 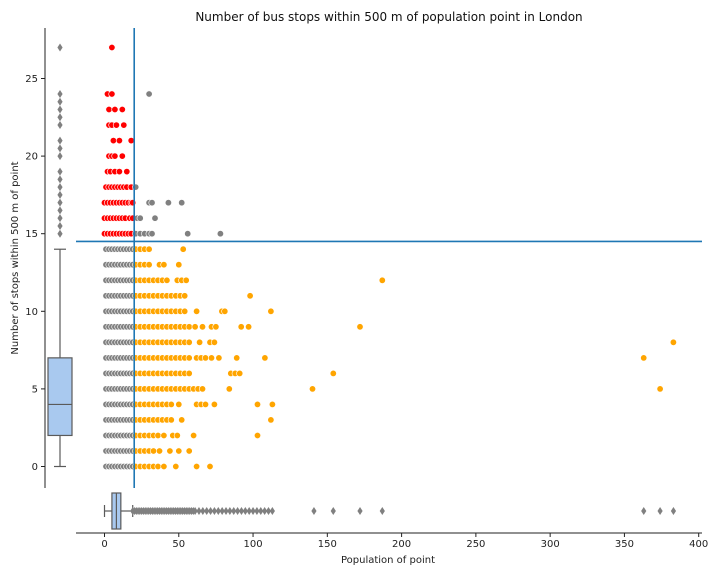 I want to click on y-tick-label: 25, so click(x=31, y=79).